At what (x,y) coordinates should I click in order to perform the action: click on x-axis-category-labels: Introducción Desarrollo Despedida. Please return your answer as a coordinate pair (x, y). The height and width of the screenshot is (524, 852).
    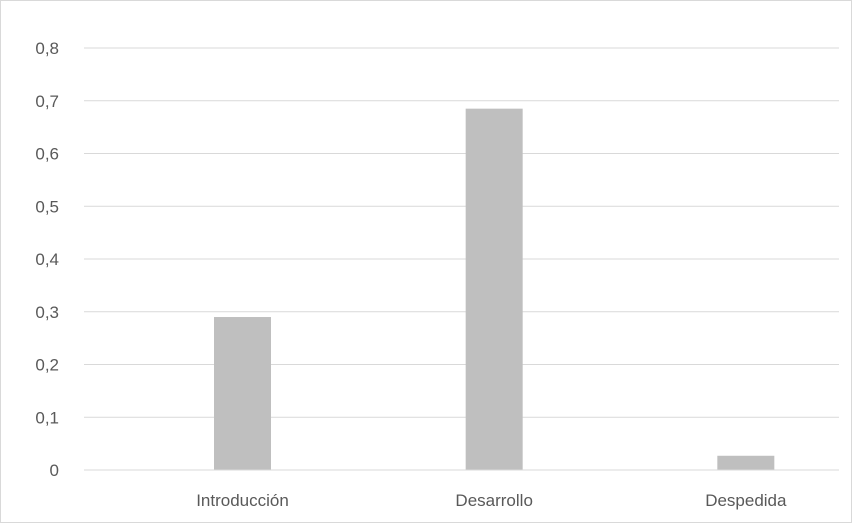
    Looking at the image, I should click on (491, 500).